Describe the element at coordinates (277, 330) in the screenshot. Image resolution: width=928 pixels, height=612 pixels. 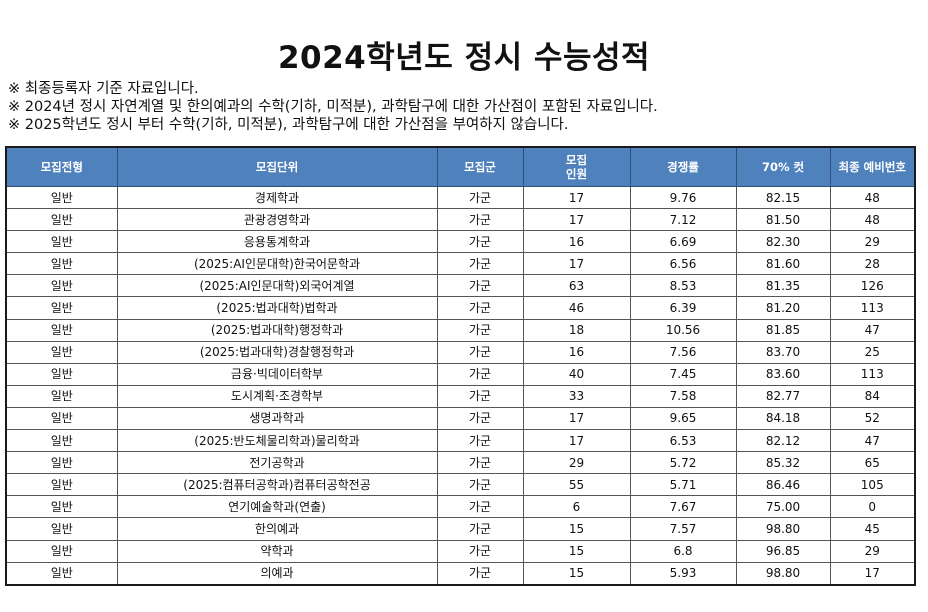
I see `cell-department: (2025:법과대학)행정학과` at that location.